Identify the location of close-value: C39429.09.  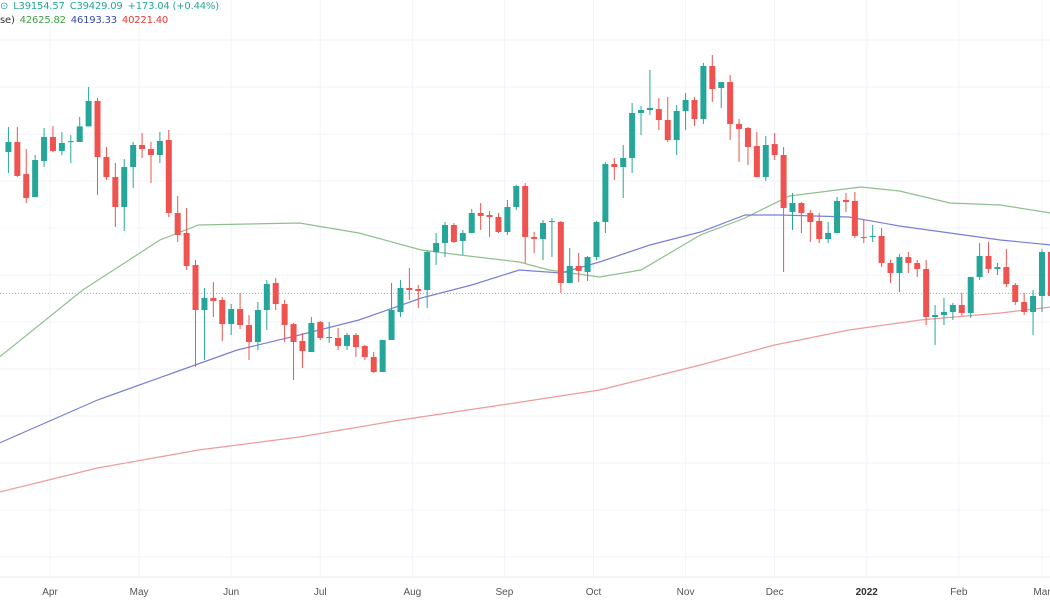
(96, 6).